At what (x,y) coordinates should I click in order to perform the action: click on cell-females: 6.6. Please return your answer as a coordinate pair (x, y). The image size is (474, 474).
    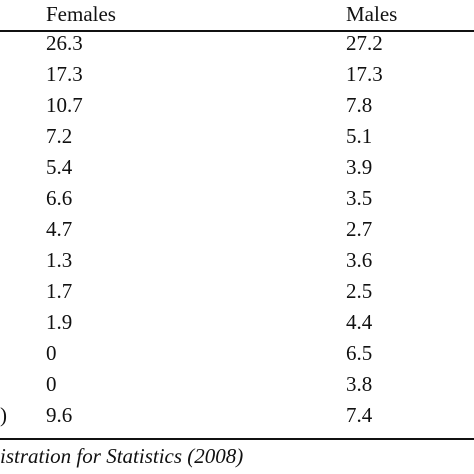
    Looking at the image, I should click on (59, 198).